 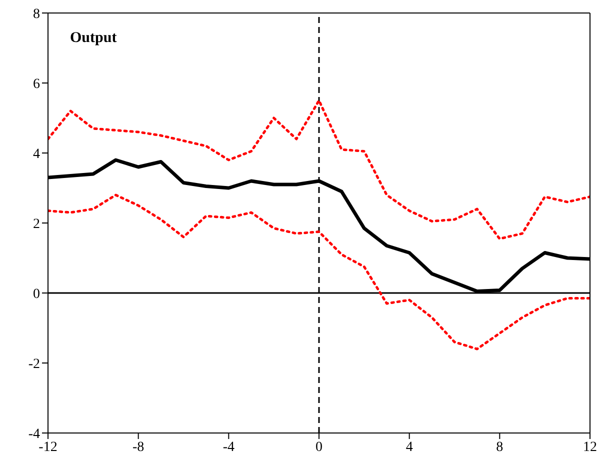 What do you see at coordinates (36, 294) in the screenshot?
I see `y-tick-label: 0` at bounding box center [36, 294].